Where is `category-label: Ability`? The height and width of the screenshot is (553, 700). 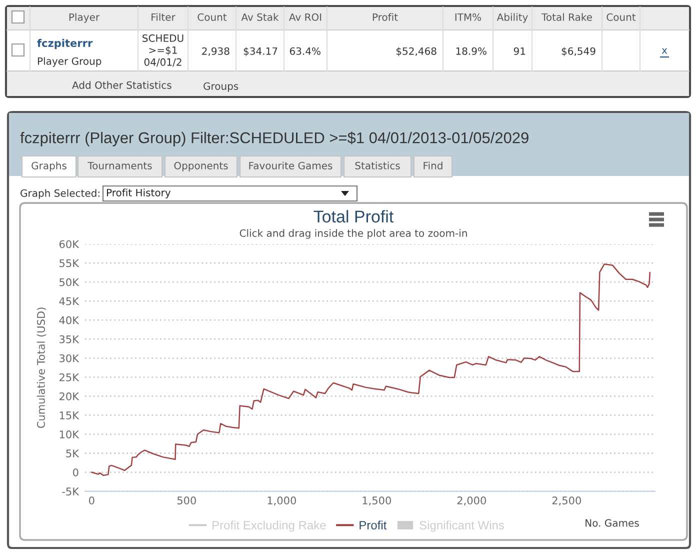 category-label: Ability is located at coordinates (512, 18).